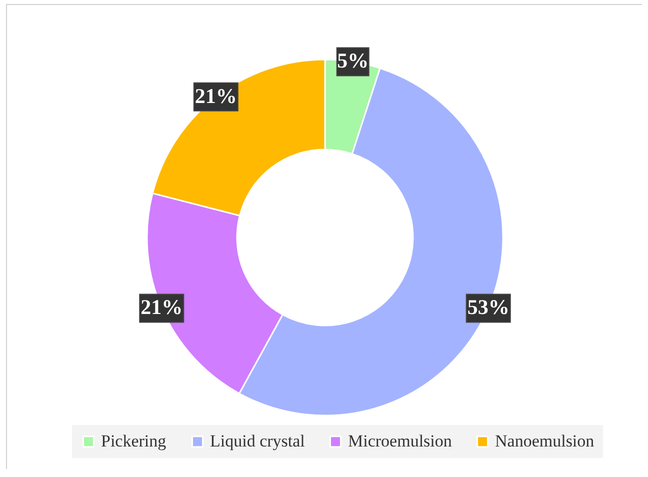 The height and width of the screenshot is (477, 648). Describe the element at coordinates (545, 441) in the screenshot. I see `legend-label: Nanoemulsion` at that location.